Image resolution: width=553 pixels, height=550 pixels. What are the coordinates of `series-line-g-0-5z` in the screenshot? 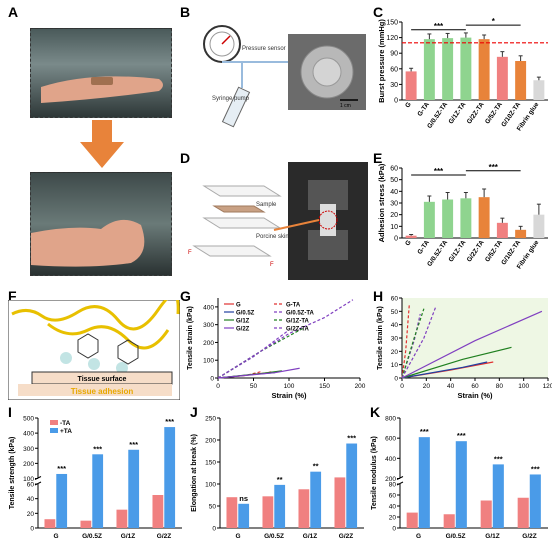 It's located at (444, 370).